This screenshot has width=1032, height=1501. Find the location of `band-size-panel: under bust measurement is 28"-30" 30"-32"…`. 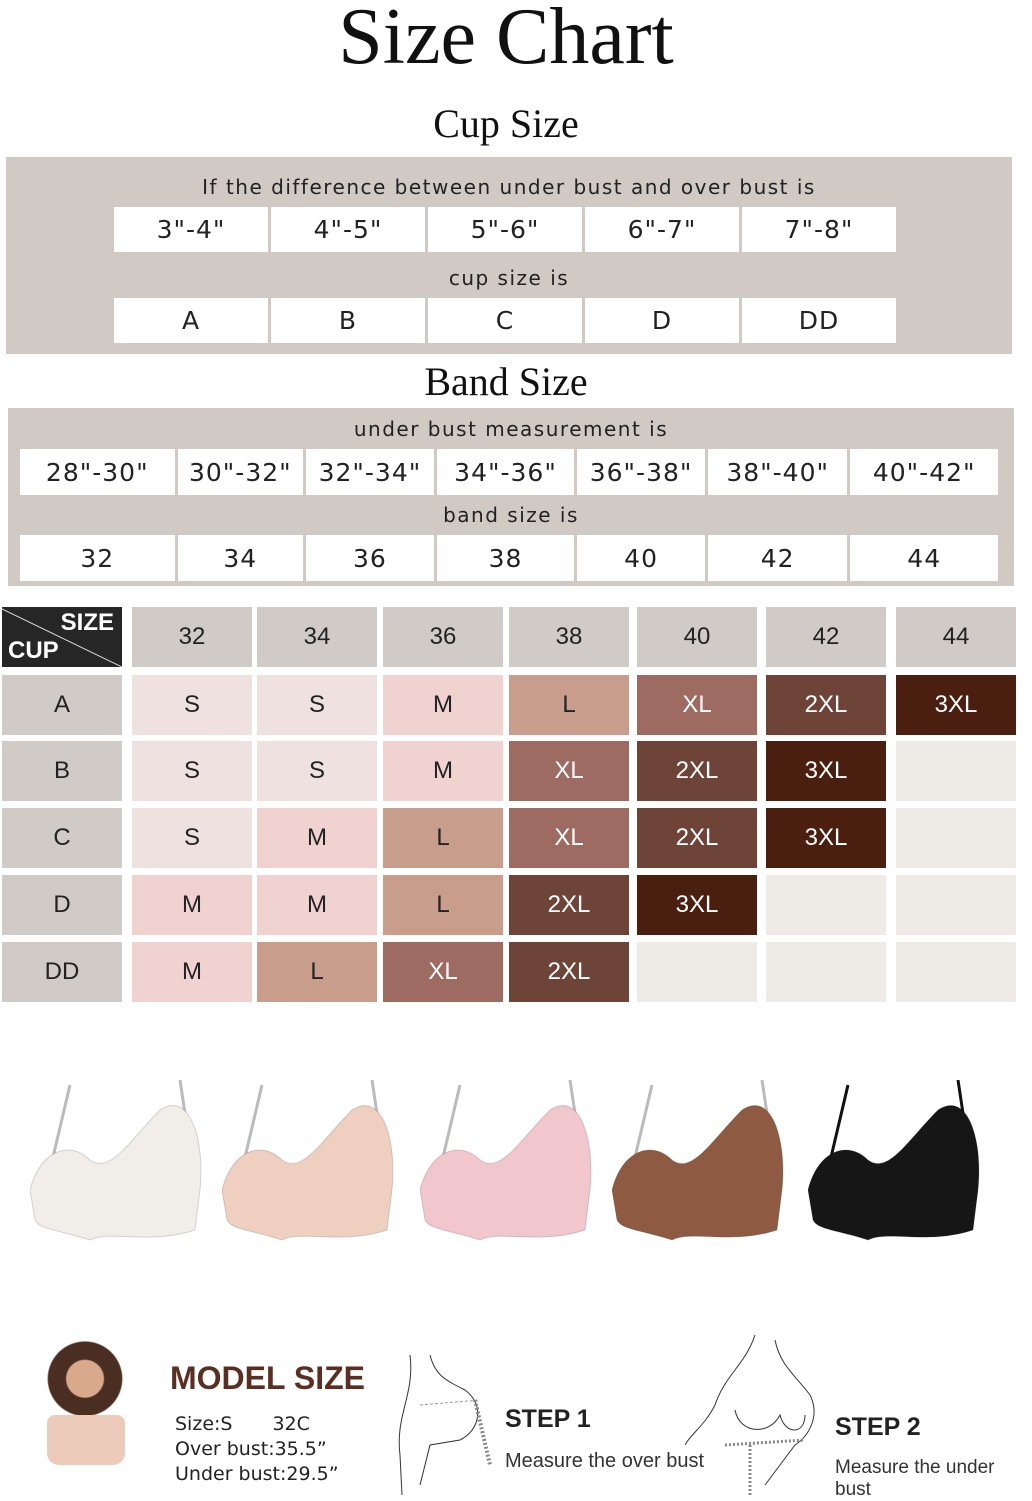

band-size-panel: under bust measurement is 28"-30" 30"-32"… is located at coordinates (511, 497).